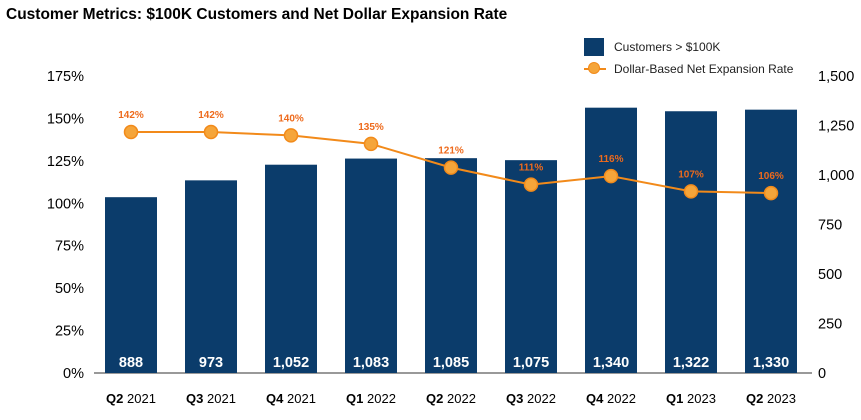 The width and height of the screenshot is (861, 420). I want to click on left-axis-tick-label: 150%, so click(65, 119).